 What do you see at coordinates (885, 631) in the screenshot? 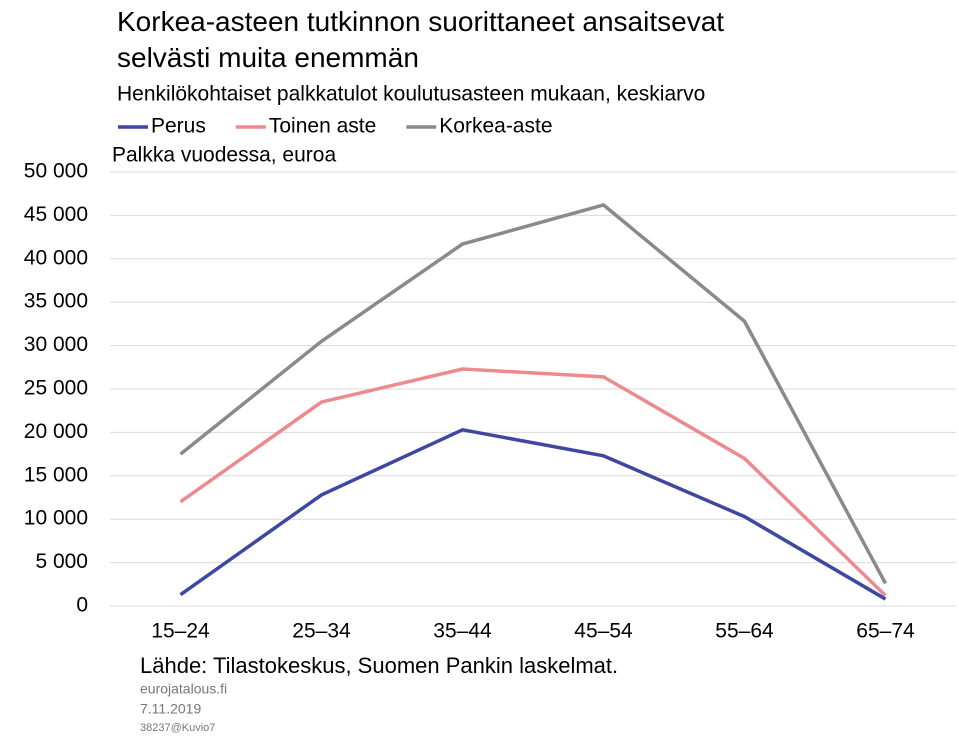
I see `x-tick-label: 65–74` at bounding box center [885, 631].